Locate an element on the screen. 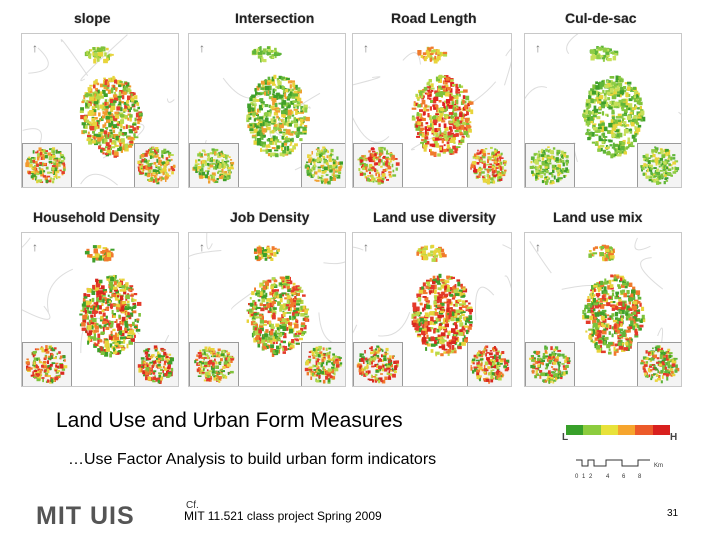 This screenshot has height=540, width=720. panel-title: Job Density is located at coordinates (270, 217).